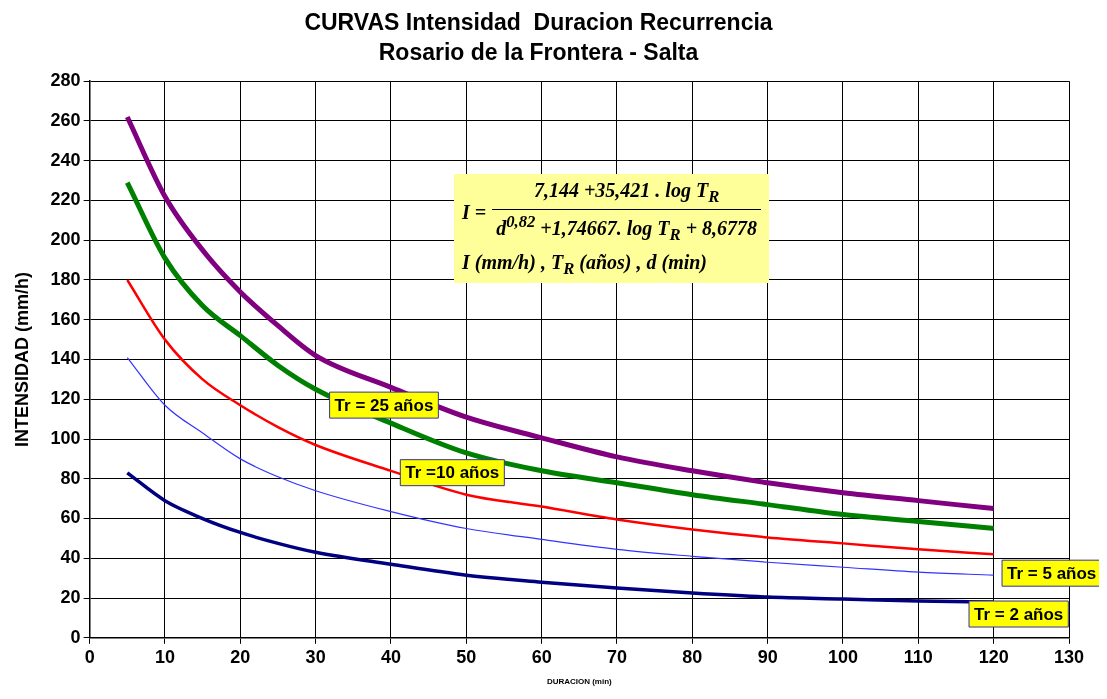 Image resolution: width=1107 pixels, height=699 pixels. What do you see at coordinates (993, 656) in the screenshot?
I see `x-tick-label: 120` at bounding box center [993, 656].